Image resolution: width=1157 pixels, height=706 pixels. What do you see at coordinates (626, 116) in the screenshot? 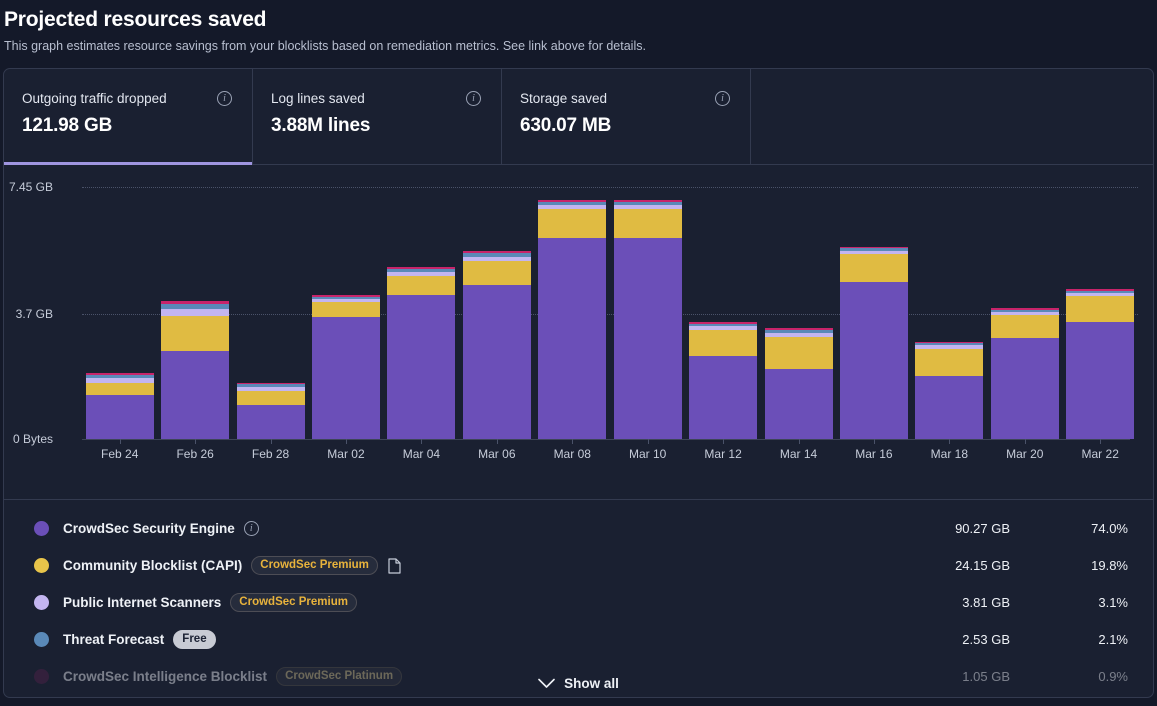
I see `stat-card-2: Storage saved i 630.07 MB` at bounding box center [626, 116].